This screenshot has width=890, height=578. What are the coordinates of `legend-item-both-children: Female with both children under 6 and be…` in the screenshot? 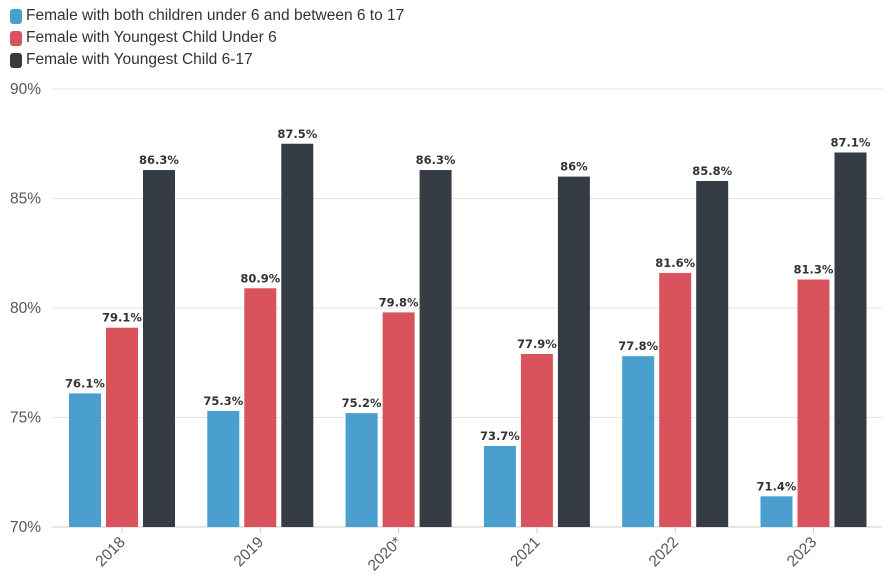 It's located at (207, 16).